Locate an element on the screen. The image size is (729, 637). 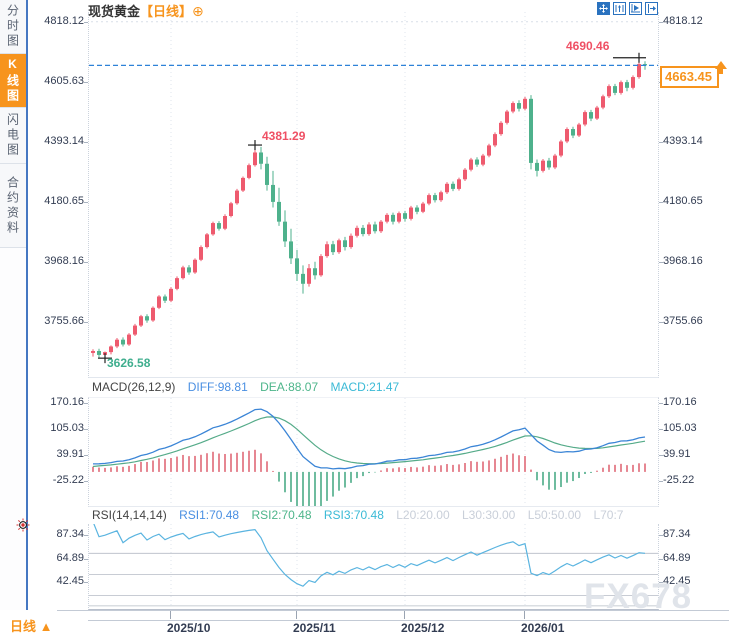
y-axis-tick-left: 42.45 is located at coordinates (70, 581).